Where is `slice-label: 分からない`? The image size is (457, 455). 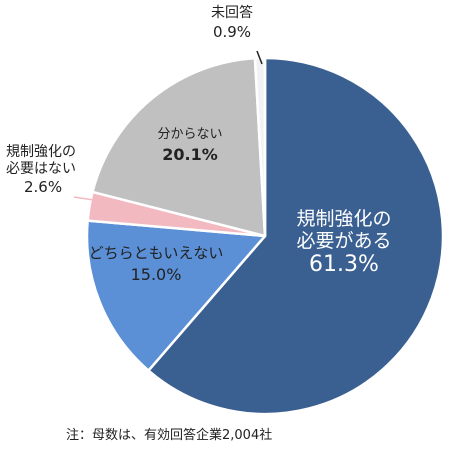 slice-label: 分からない is located at coordinates (189, 134).